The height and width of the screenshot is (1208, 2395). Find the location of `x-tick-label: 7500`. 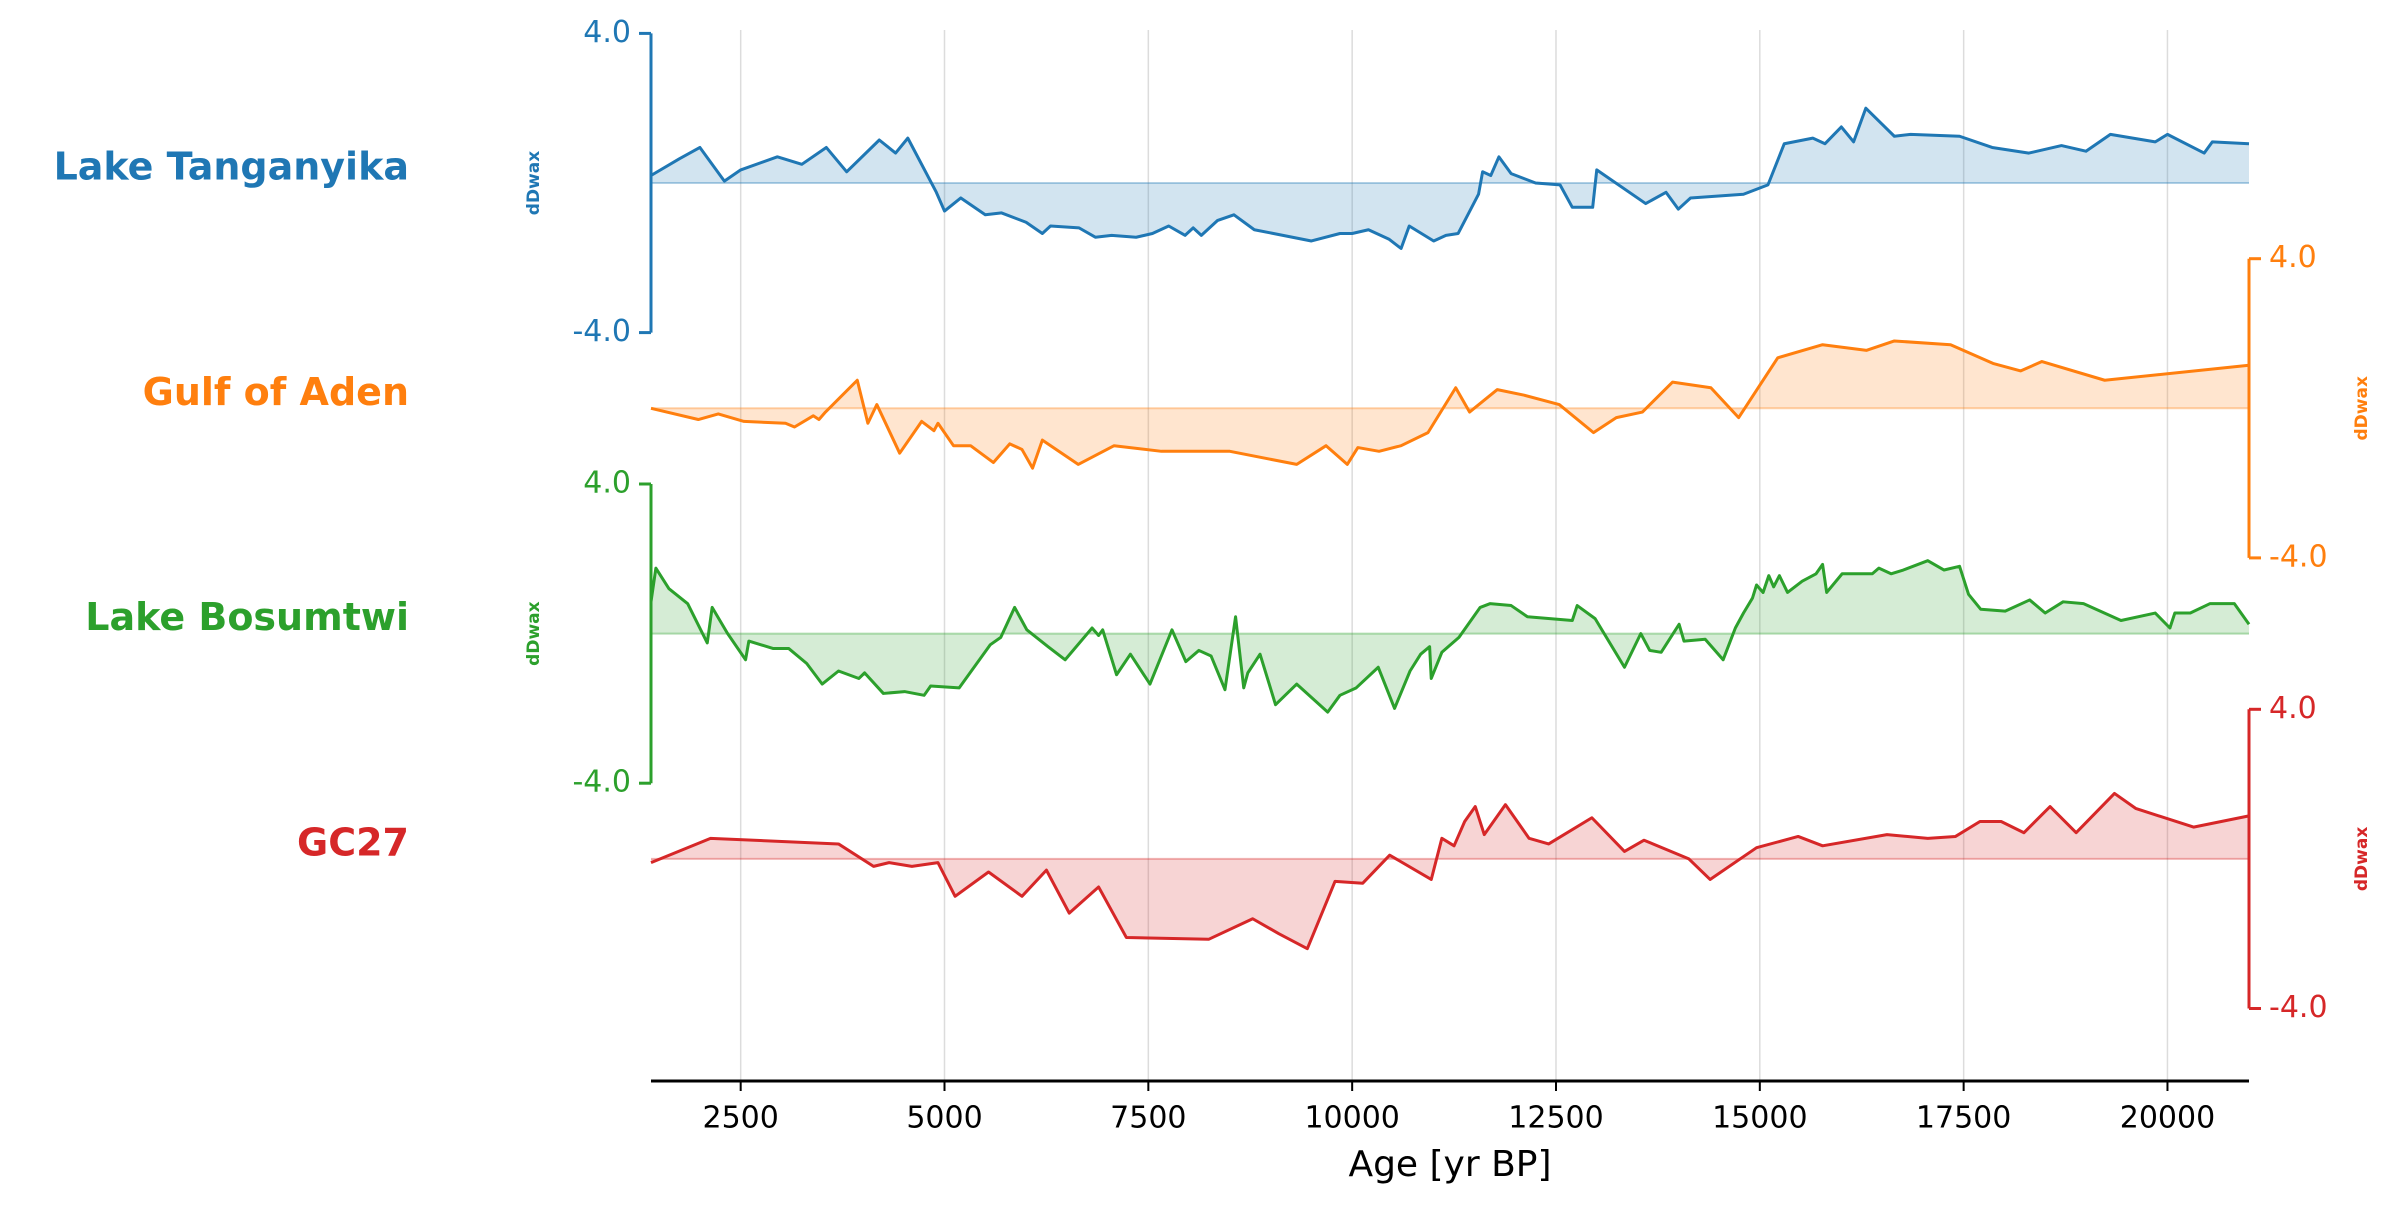

x-tick-label: 7500 is located at coordinates (1148, 1118).